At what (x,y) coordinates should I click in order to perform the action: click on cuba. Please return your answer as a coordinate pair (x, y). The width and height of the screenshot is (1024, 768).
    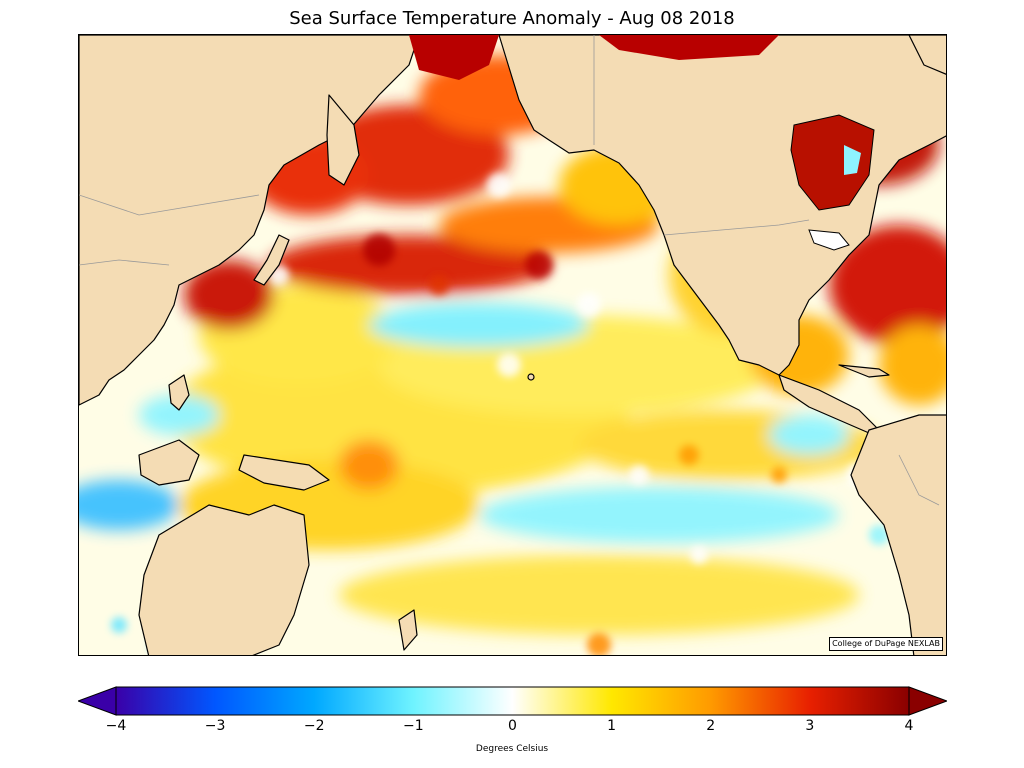
    Looking at the image, I should click on (864, 371).